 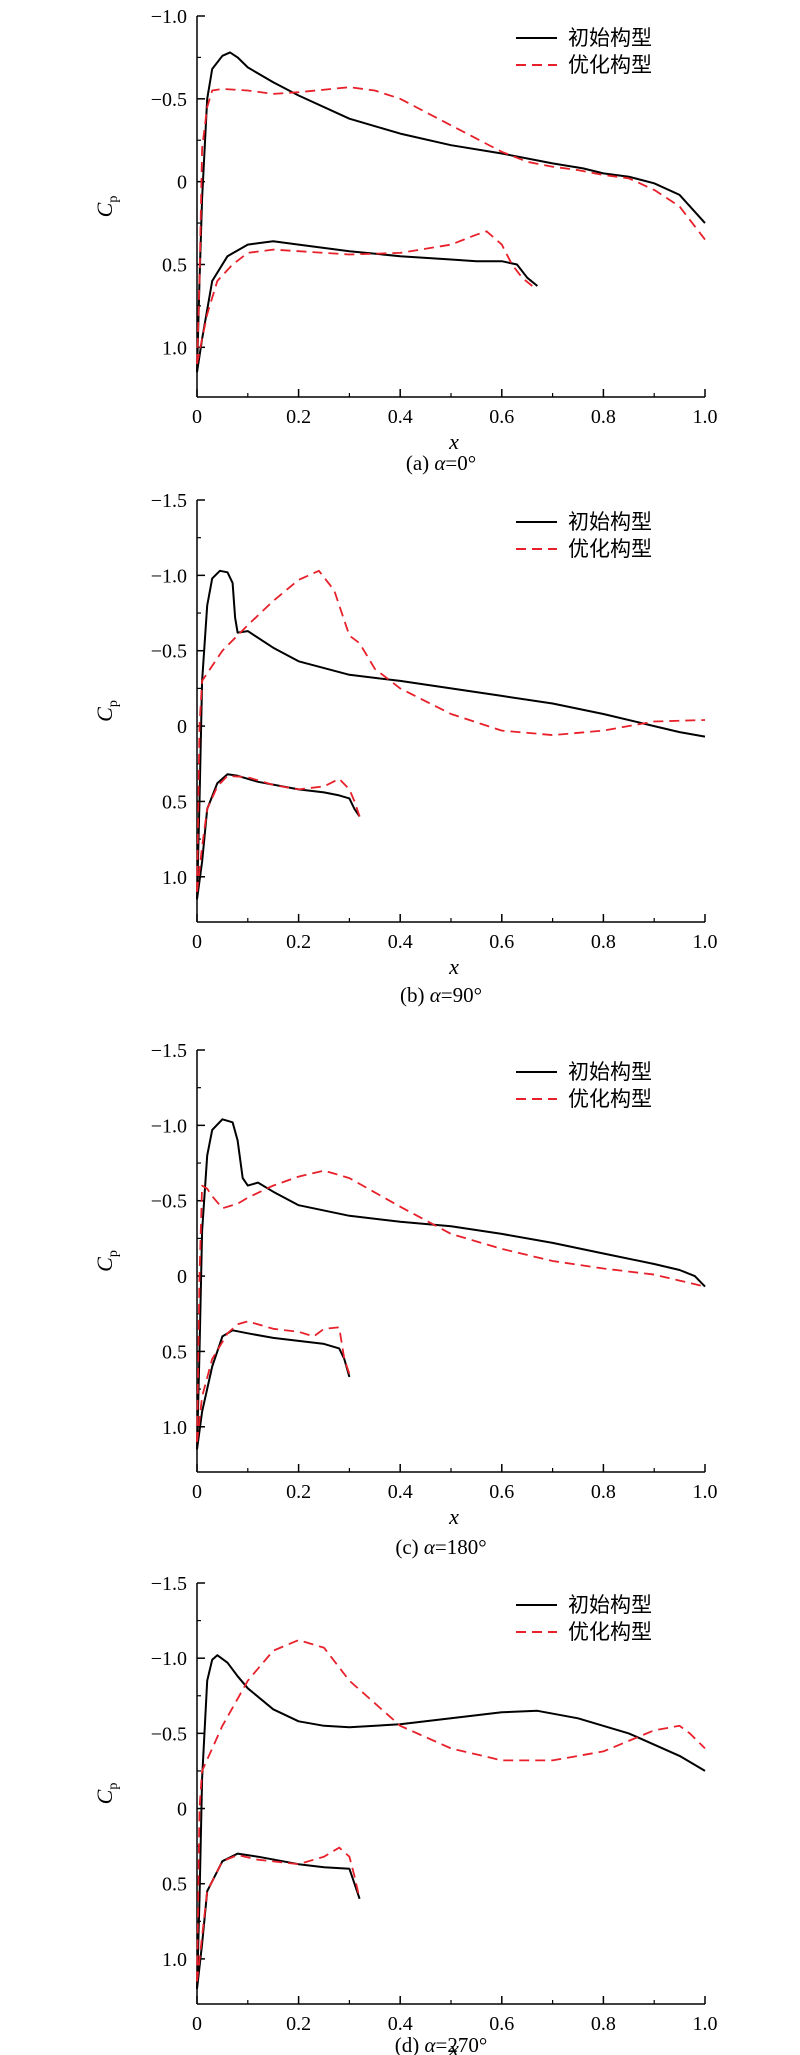 What do you see at coordinates (441, 995) in the screenshot?
I see `panel-caption: (b) α=90°` at bounding box center [441, 995].